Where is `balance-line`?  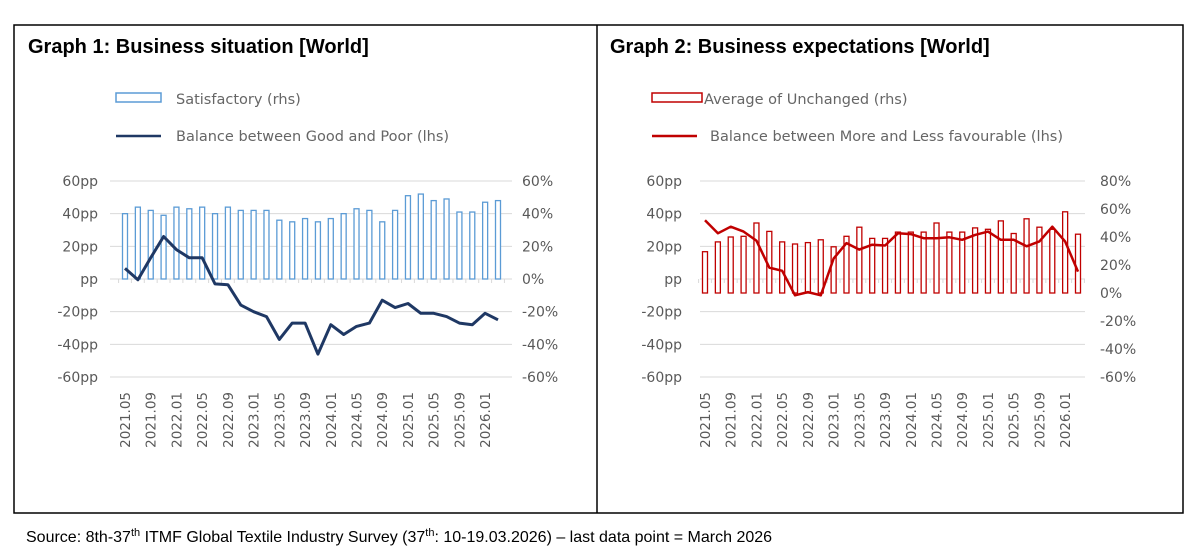 balance-line is located at coordinates (311, 295).